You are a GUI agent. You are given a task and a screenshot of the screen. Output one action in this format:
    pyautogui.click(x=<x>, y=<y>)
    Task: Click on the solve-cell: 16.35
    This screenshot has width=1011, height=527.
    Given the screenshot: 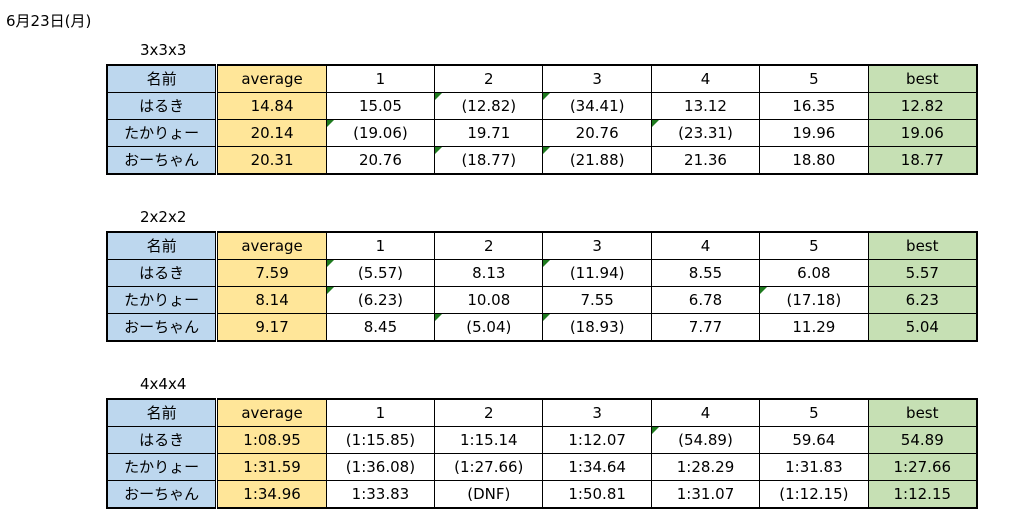 What is the action you would take?
    pyautogui.click(x=814, y=106)
    